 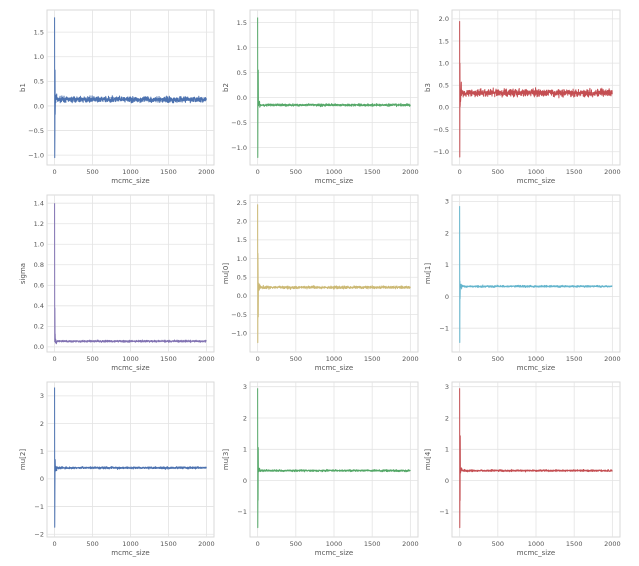 I want to click on trace-line-mu[4], so click(x=536, y=458).